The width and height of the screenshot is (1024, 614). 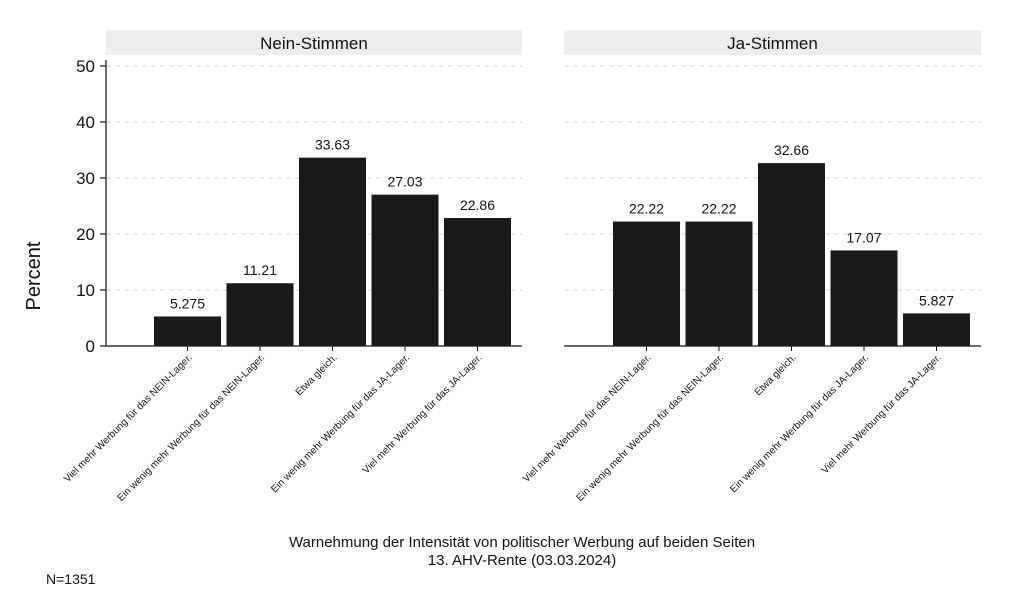 What do you see at coordinates (187, 303) in the screenshot?
I see `bar-value-label: 5.275` at bounding box center [187, 303].